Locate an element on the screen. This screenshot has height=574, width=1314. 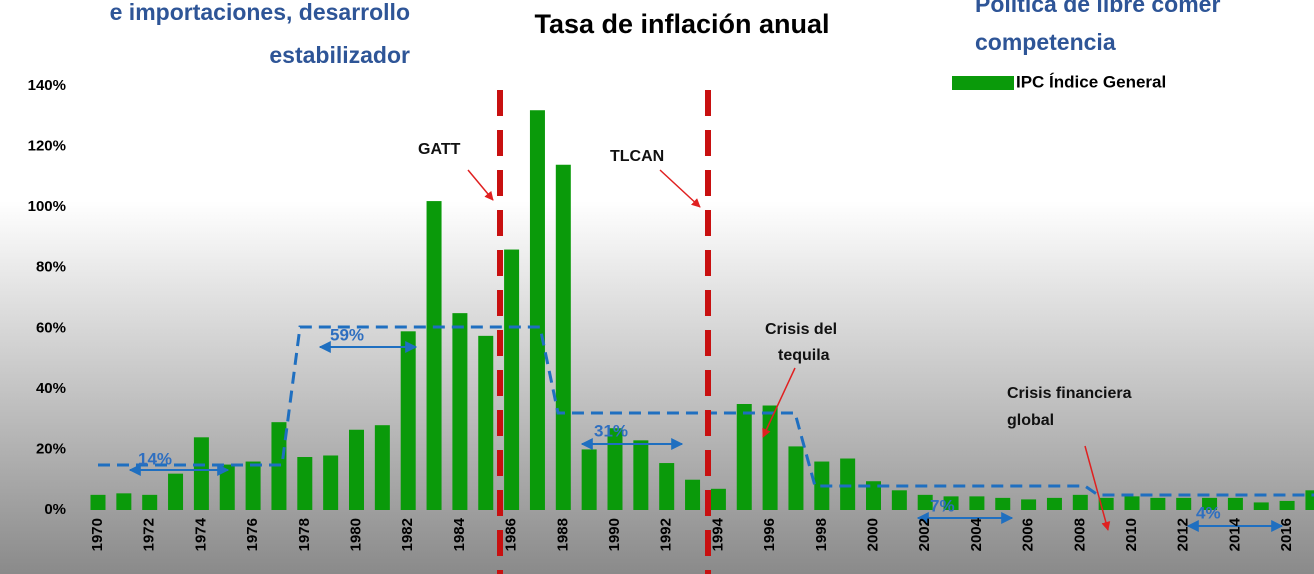
x-tick-label: 1972 is located at coordinates (149, 534).